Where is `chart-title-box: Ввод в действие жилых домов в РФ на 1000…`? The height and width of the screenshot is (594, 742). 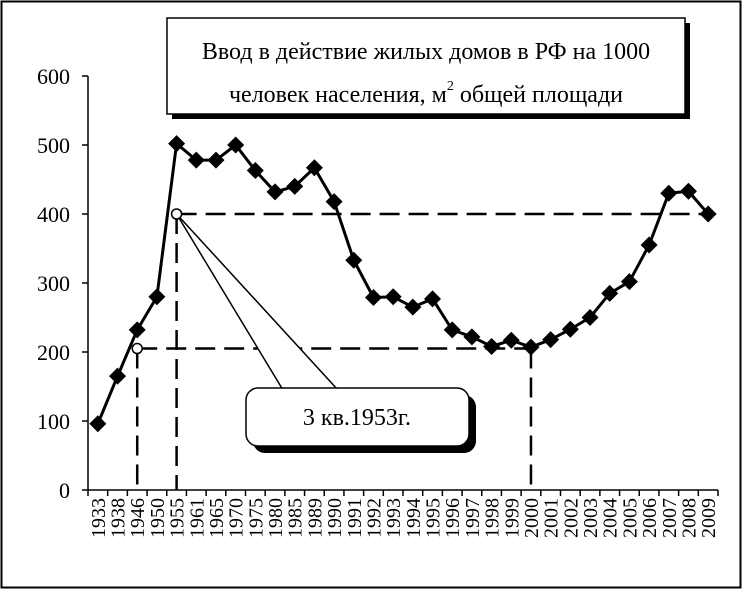
chart-title-box: Ввод в действие жилых домов в РФ на 1000… is located at coordinates (428, 68).